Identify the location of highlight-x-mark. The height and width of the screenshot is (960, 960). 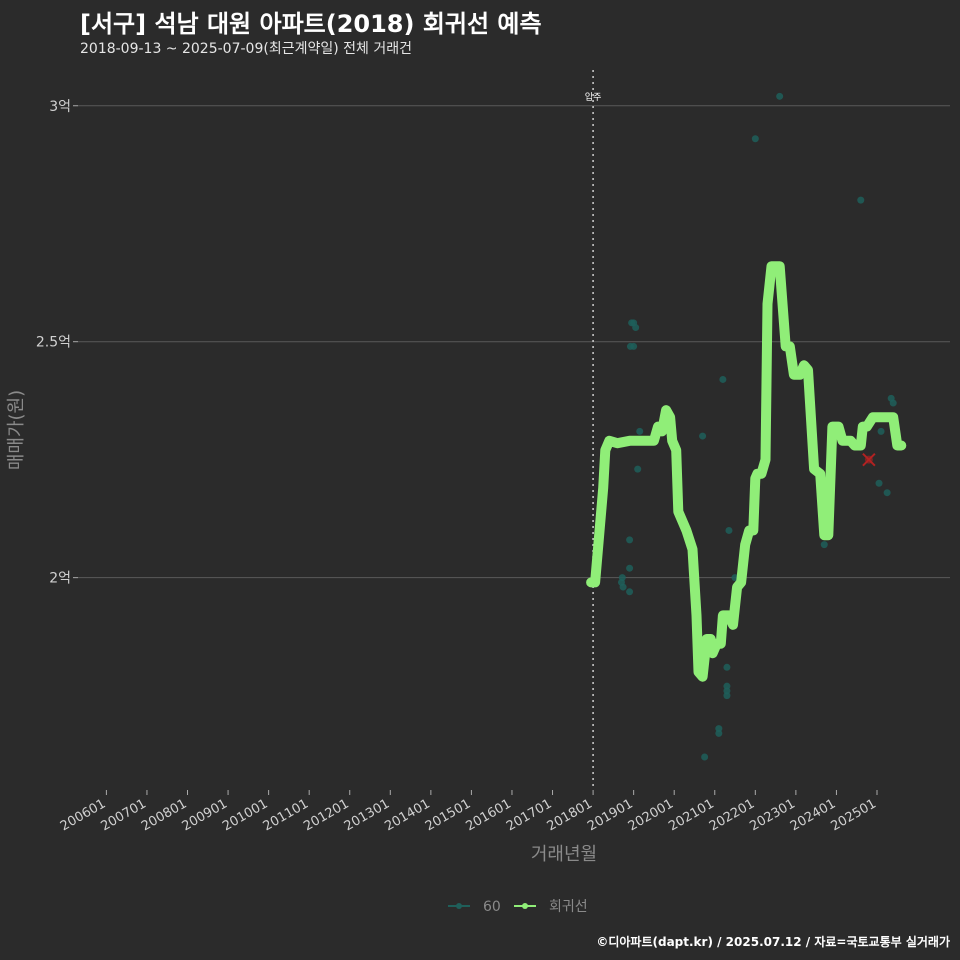
(869, 459).